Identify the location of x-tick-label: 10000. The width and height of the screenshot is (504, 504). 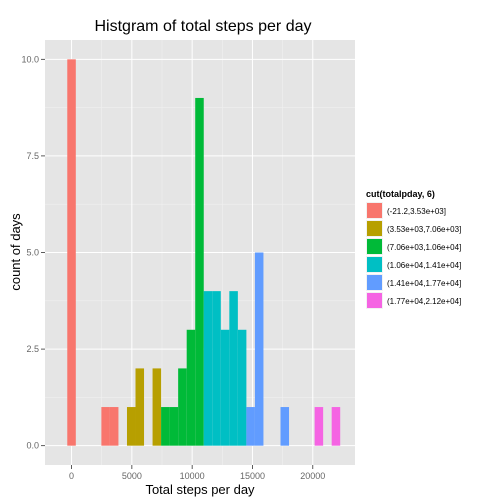
(192, 476).